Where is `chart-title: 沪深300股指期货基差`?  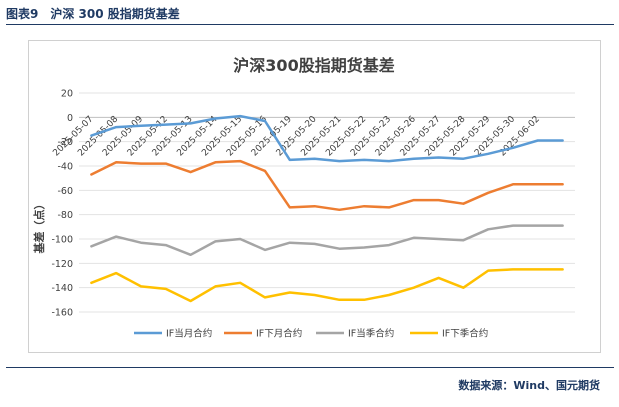 chart-title: 沪深300股指期货基差 is located at coordinates (313, 65).